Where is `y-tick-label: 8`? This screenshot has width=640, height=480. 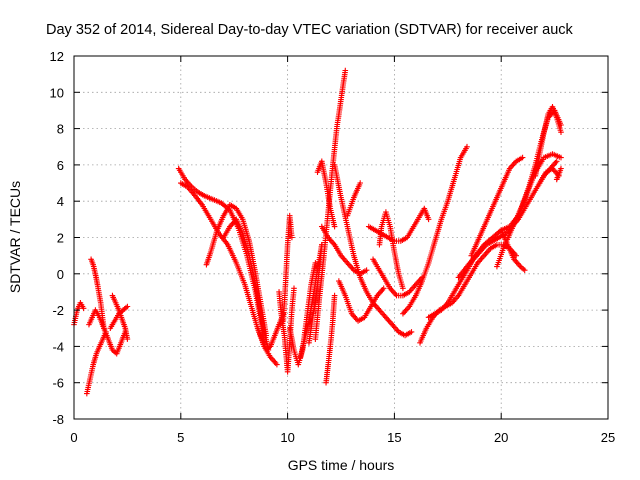 y-tick-label: 8 is located at coordinates (60, 129).